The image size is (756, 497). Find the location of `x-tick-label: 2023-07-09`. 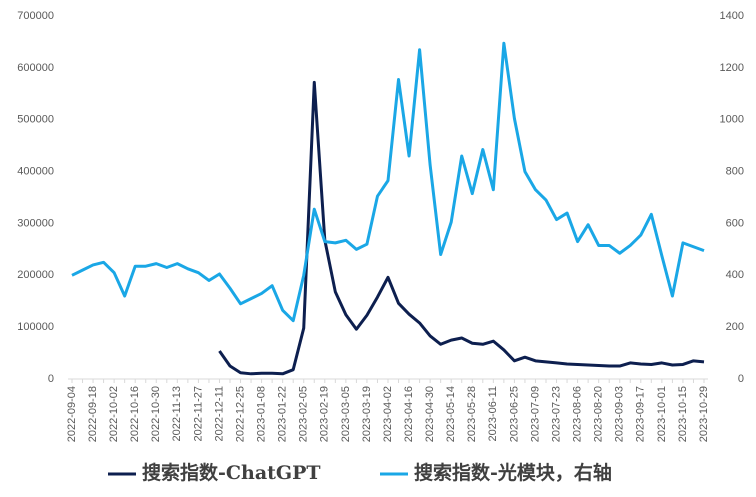

x-tick-label: 2023-07-09 is located at coordinates (535, 414).